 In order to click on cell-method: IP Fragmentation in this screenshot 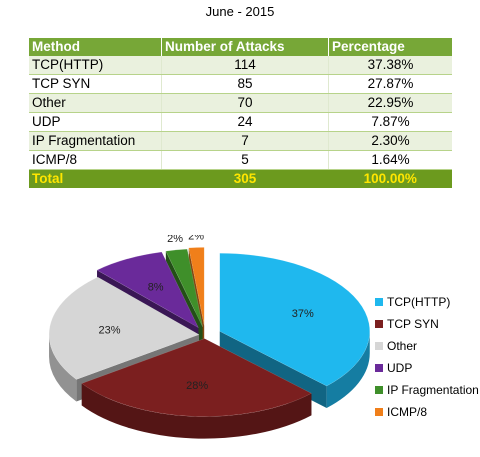, I will do `click(95, 141)`.